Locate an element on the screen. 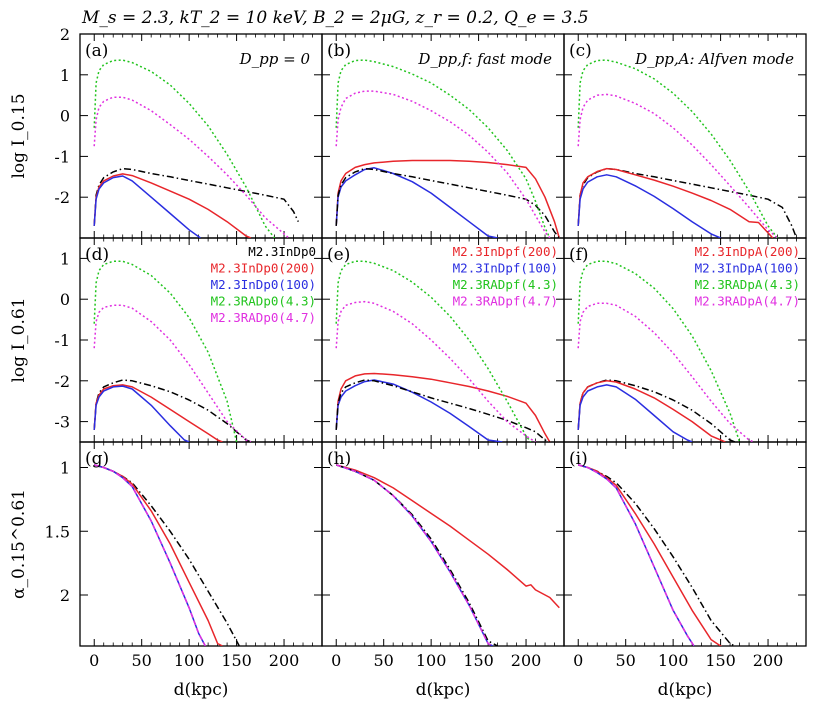 Image resolution: width=817 pixels, height=703 pixels. panel-frame is located at coordinates (685, 544).